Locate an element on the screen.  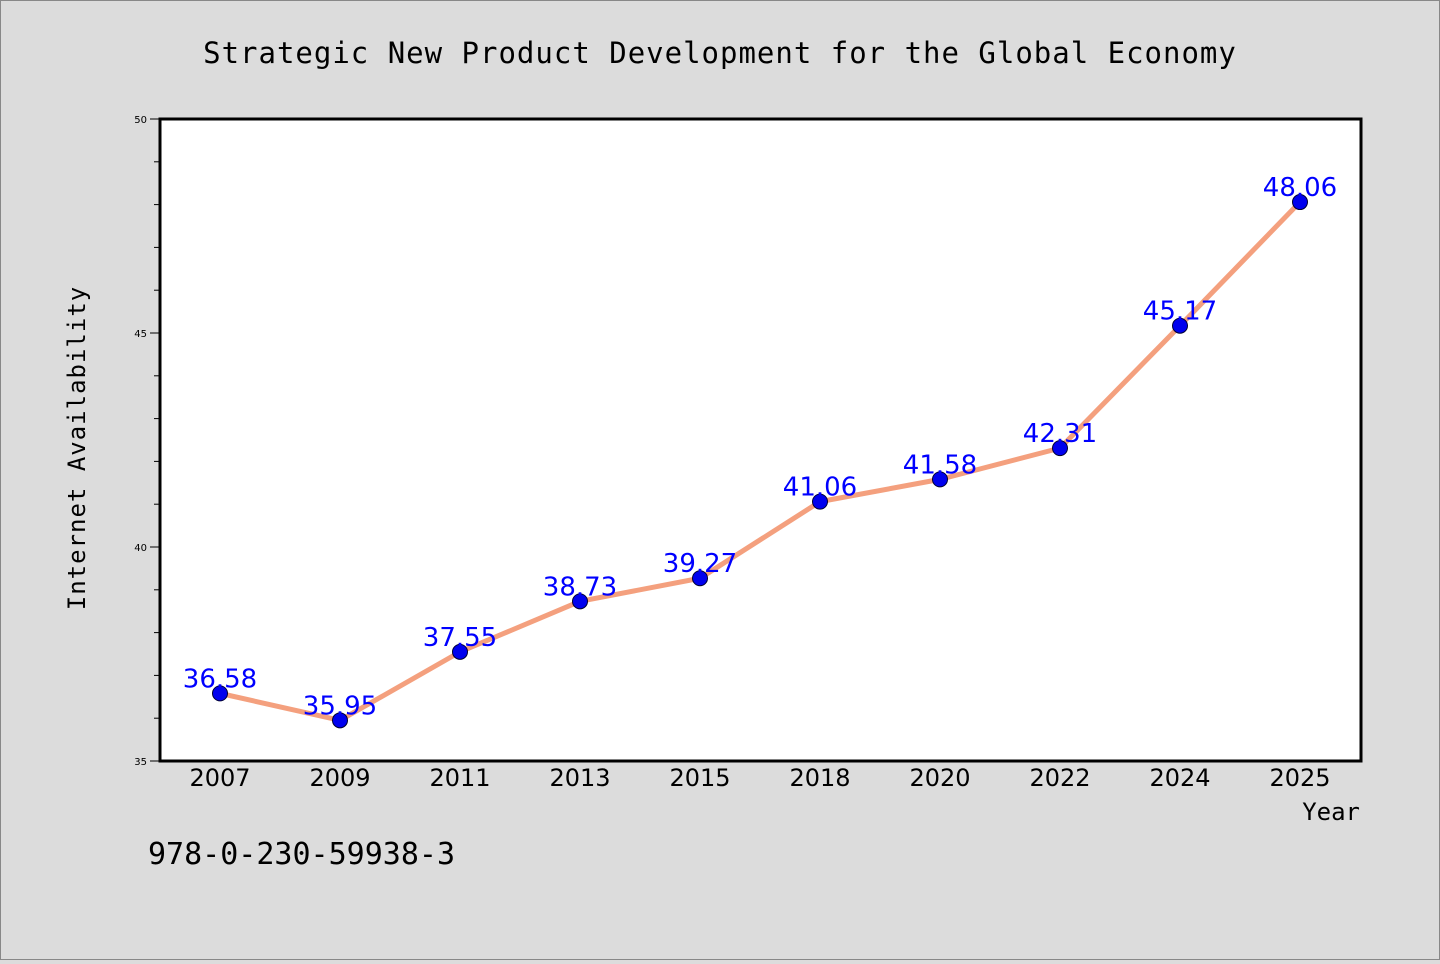
x-tick-label: 2007 is located at coordinates (219, 778).